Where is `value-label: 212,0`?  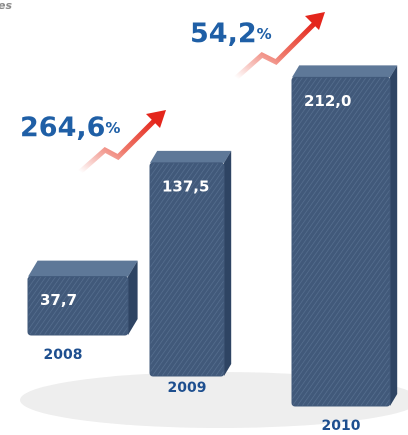
value-label: 212,0 is located at coordinates (327, 101).